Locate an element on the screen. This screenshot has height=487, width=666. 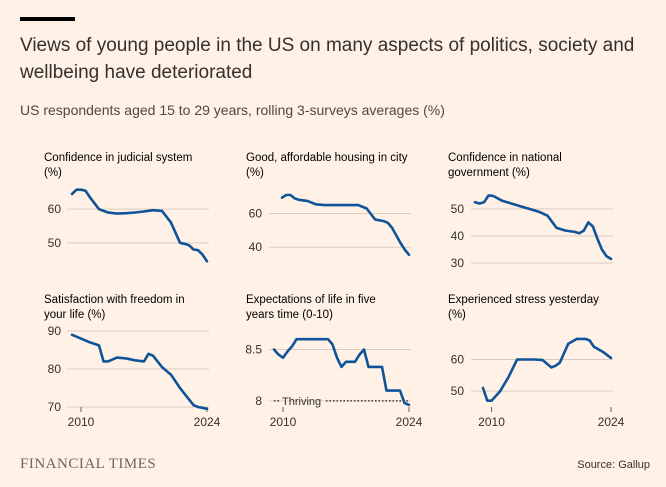
panel-5-x-tick-label: 2024 is located at coordinates (409, 422).